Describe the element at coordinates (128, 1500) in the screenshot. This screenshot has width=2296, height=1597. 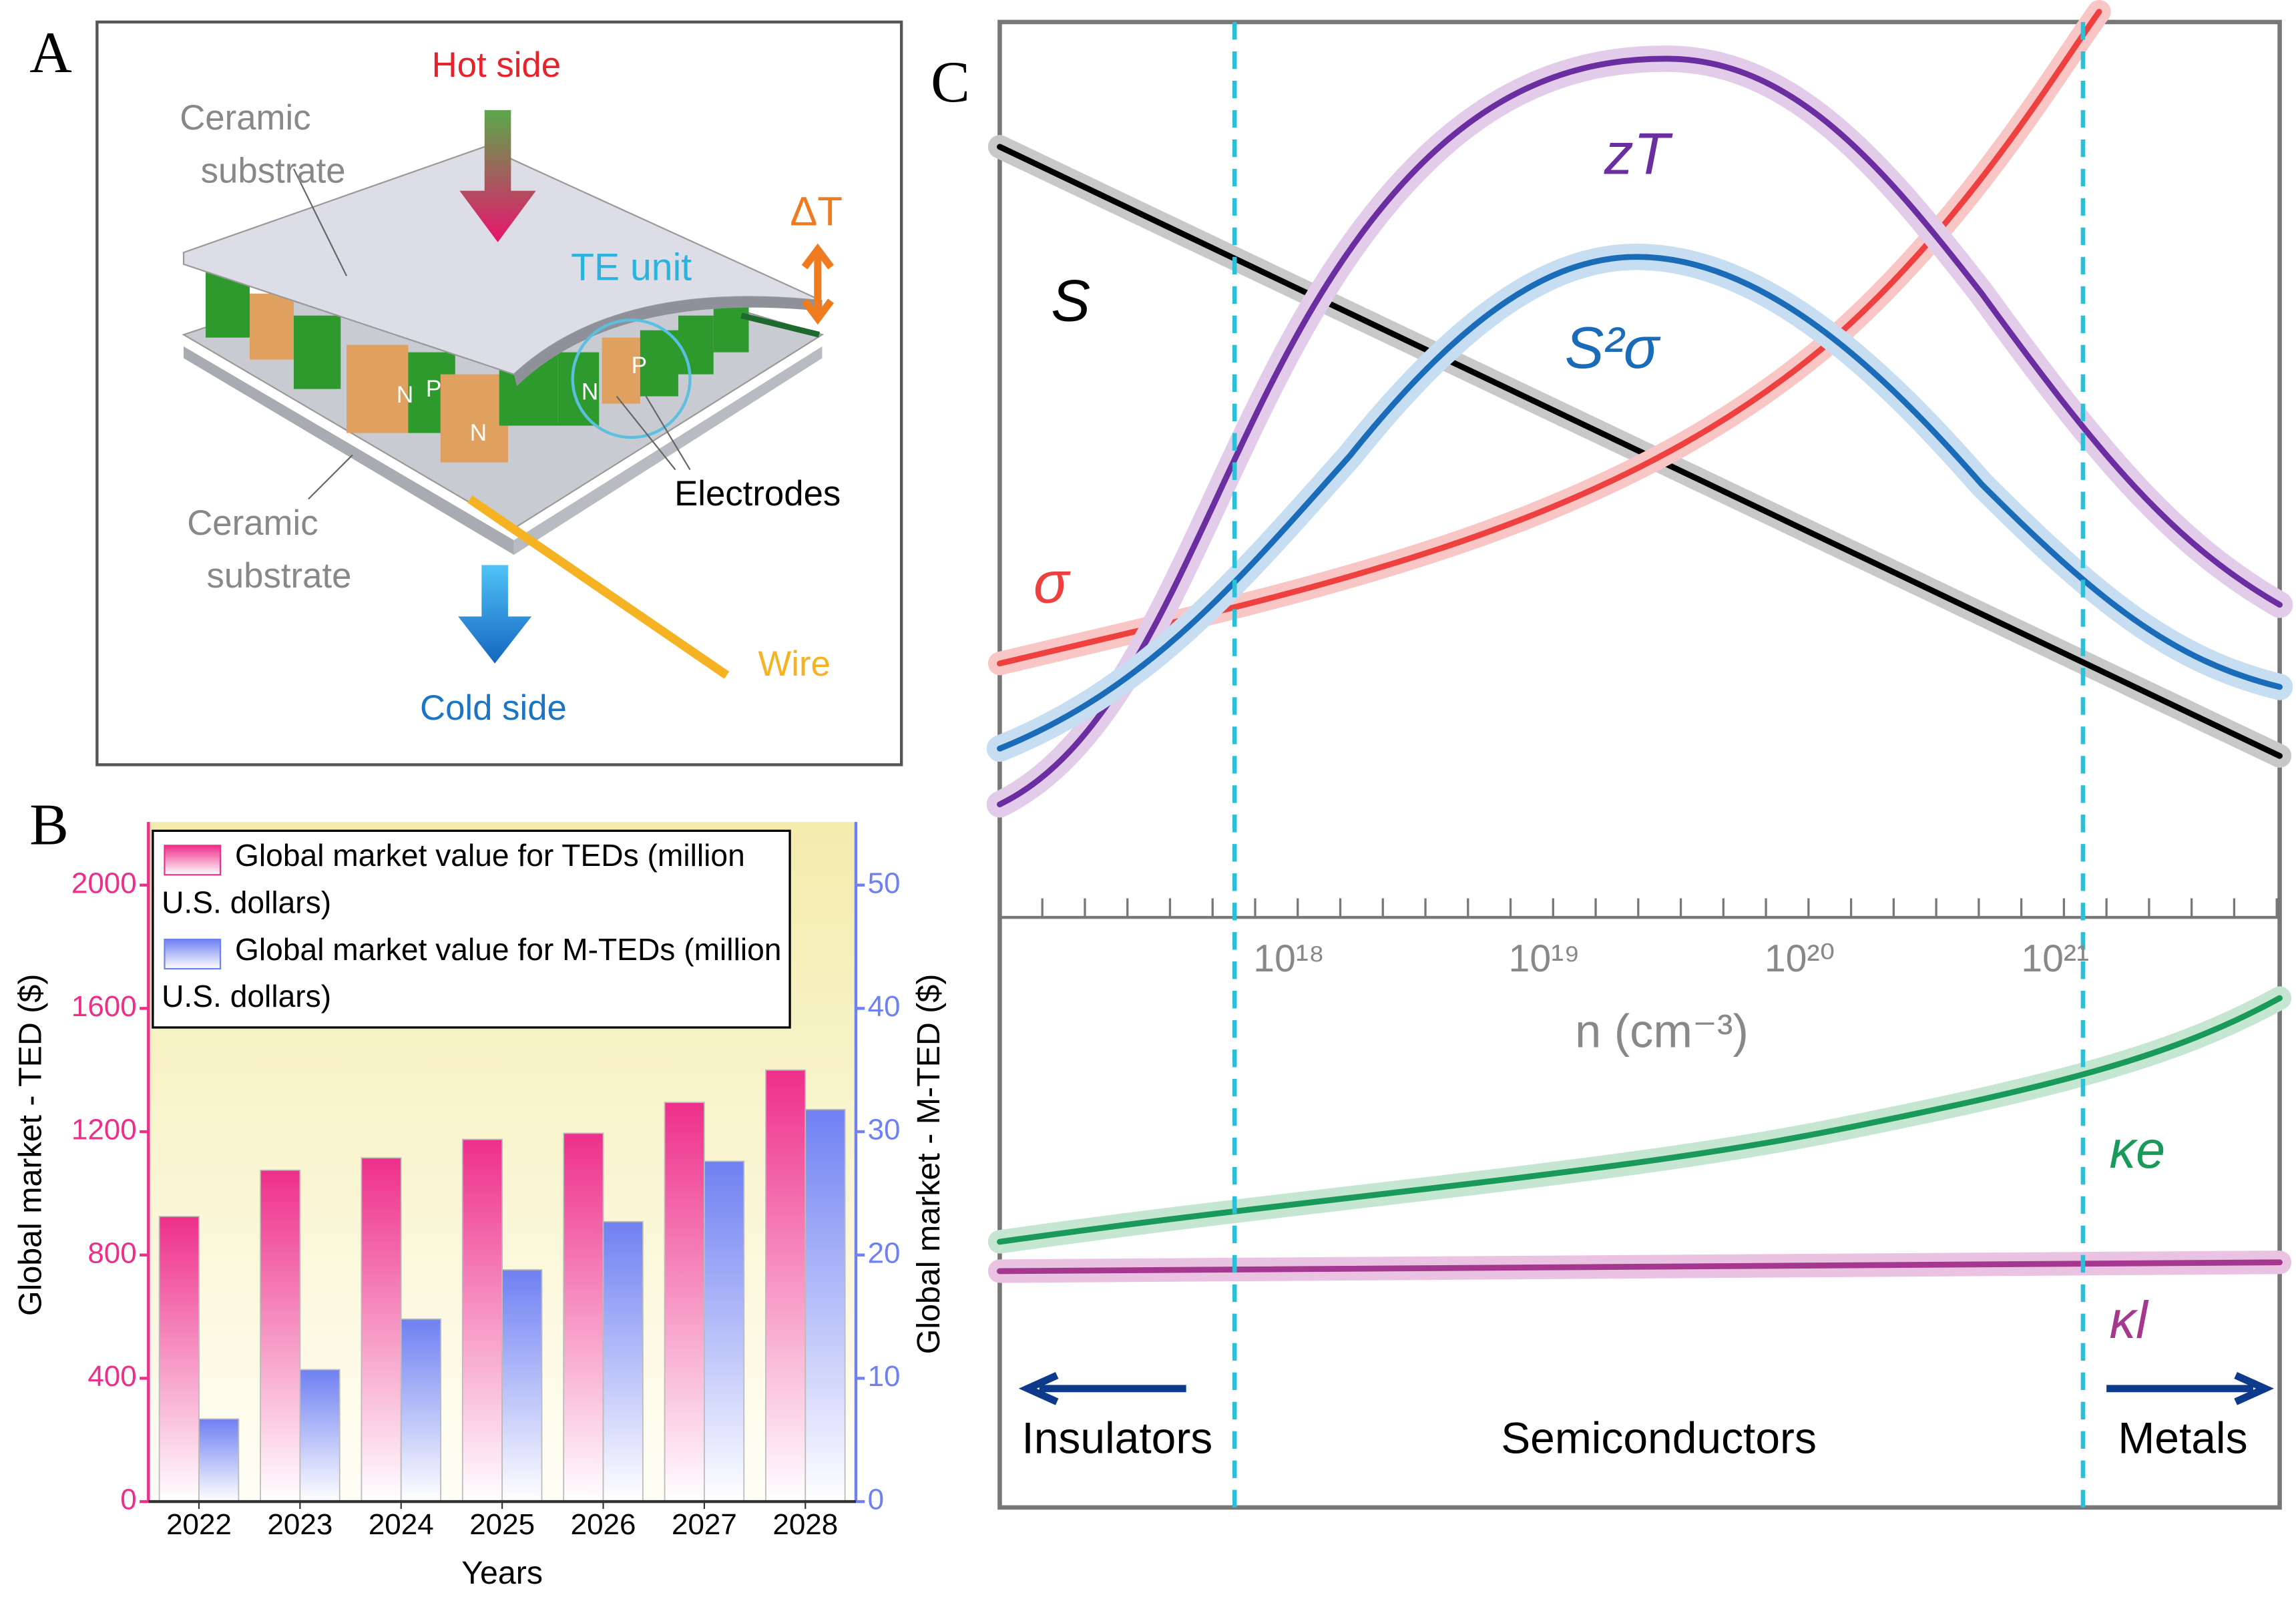
I see `y-tick-label: 0` at that location.